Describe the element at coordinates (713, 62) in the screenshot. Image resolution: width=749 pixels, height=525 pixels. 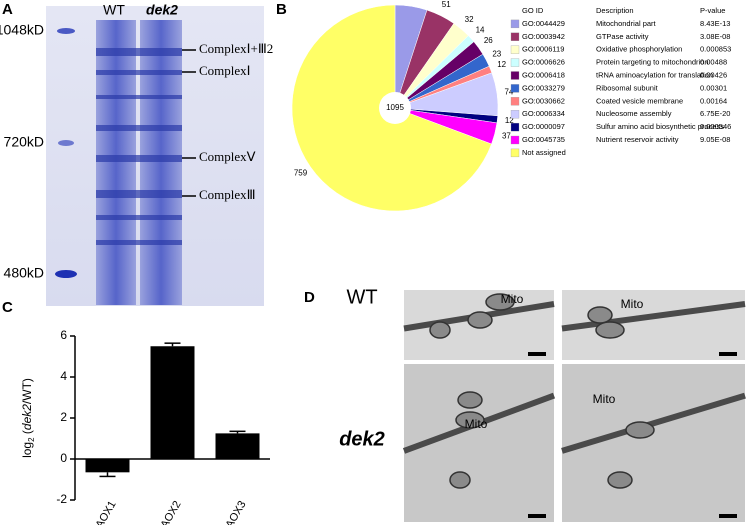
I see `p-value: 0.00488` at that location.